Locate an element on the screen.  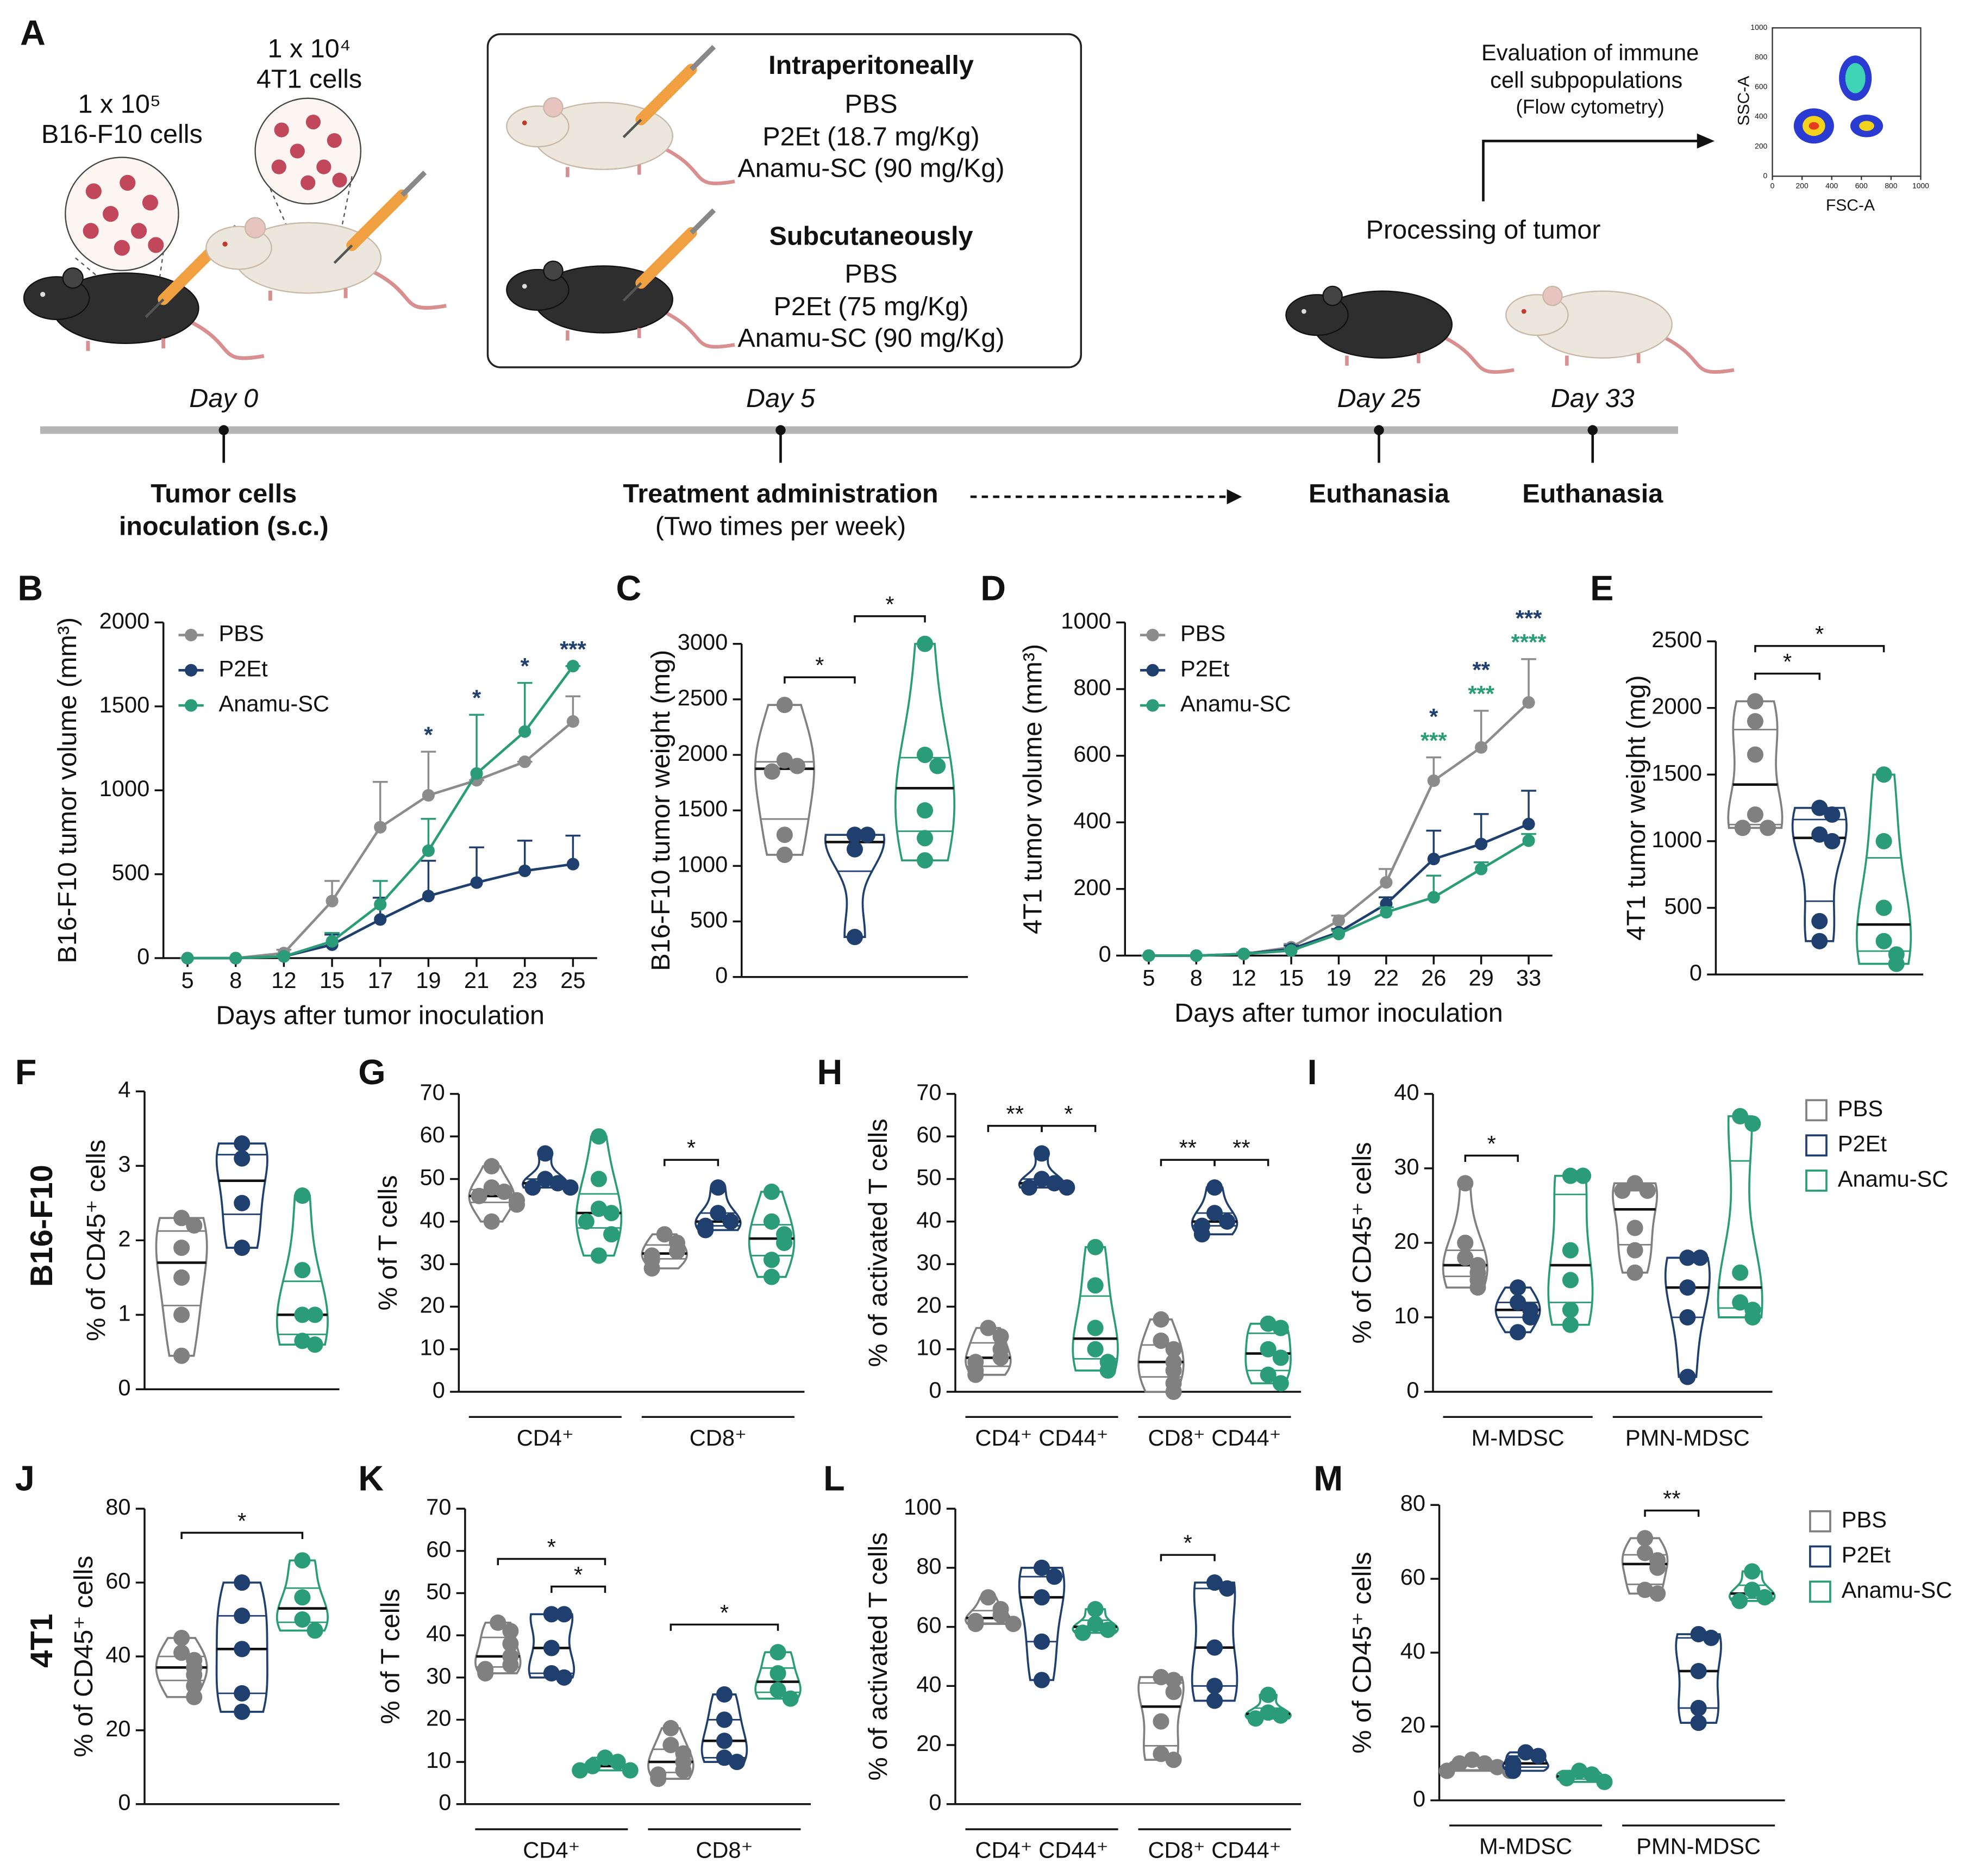
event-label: Euthanasia is located at coordinates (1593, 494).